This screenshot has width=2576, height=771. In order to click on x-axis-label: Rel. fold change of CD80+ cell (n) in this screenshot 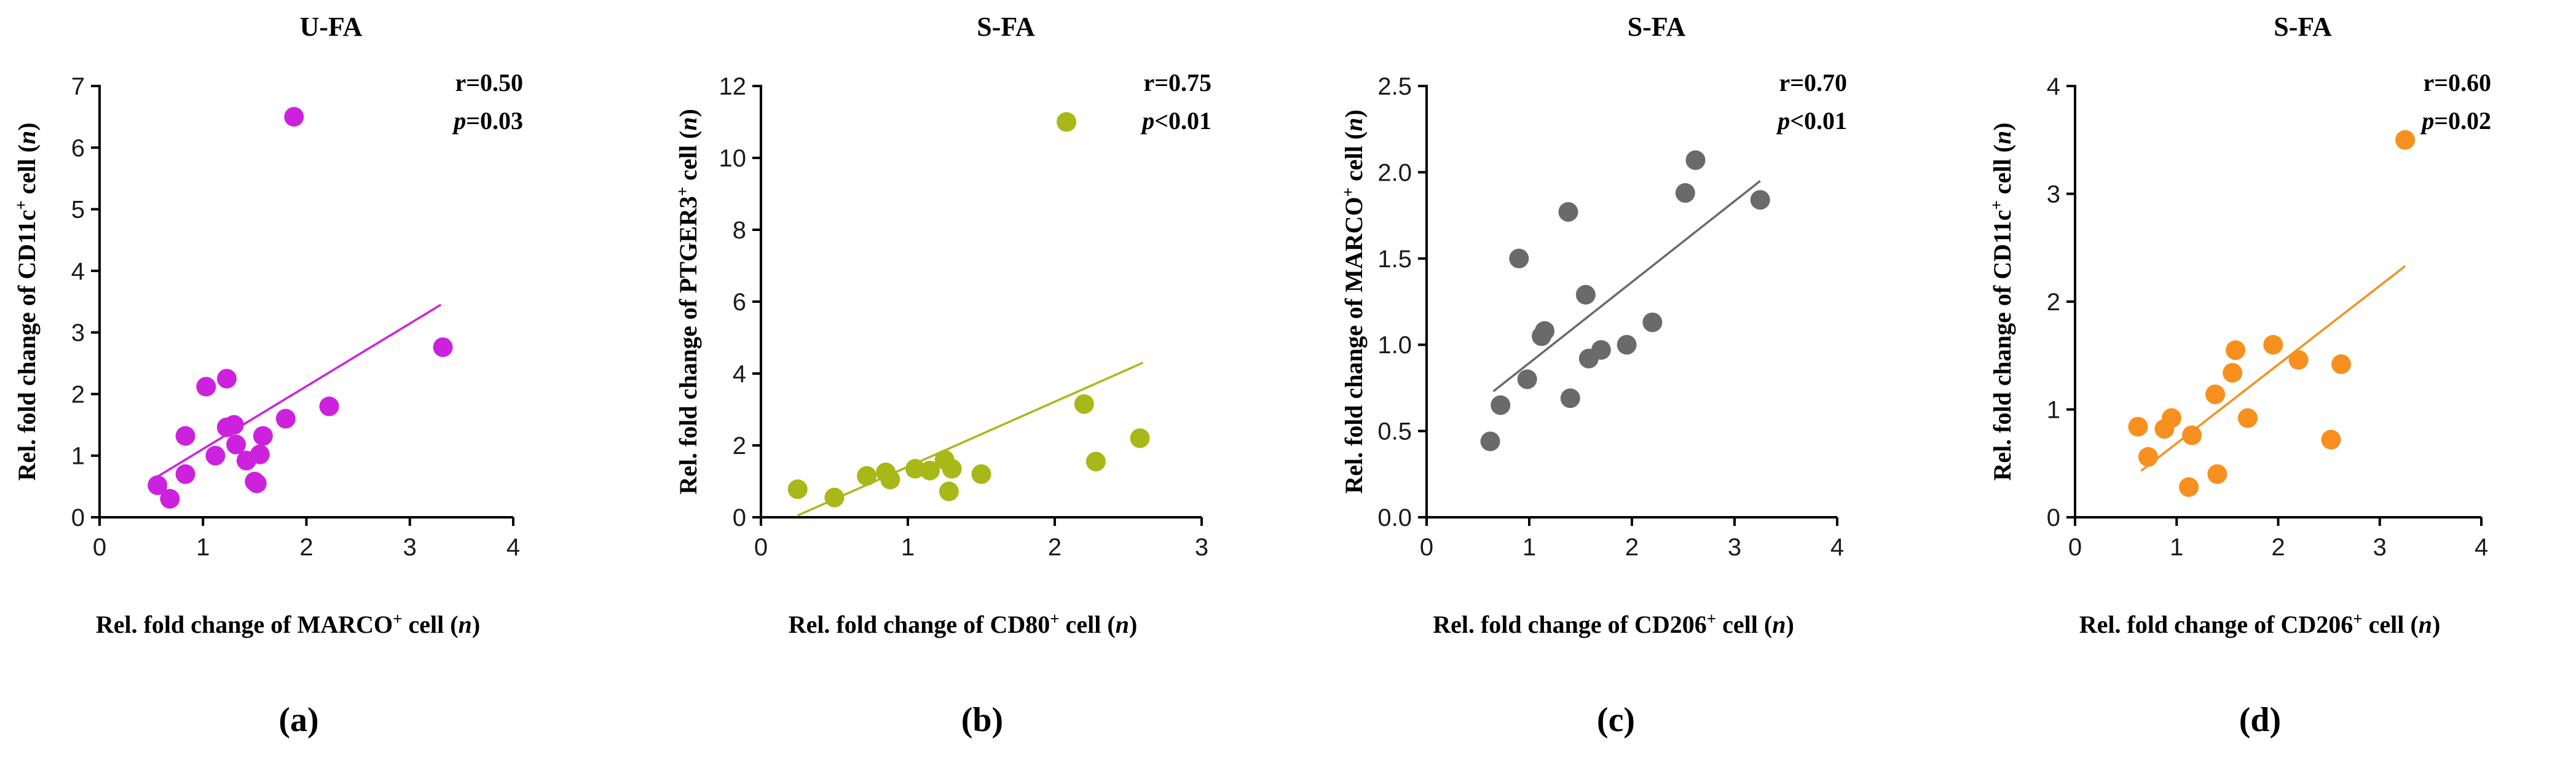, I will do `click(964, 623)`.